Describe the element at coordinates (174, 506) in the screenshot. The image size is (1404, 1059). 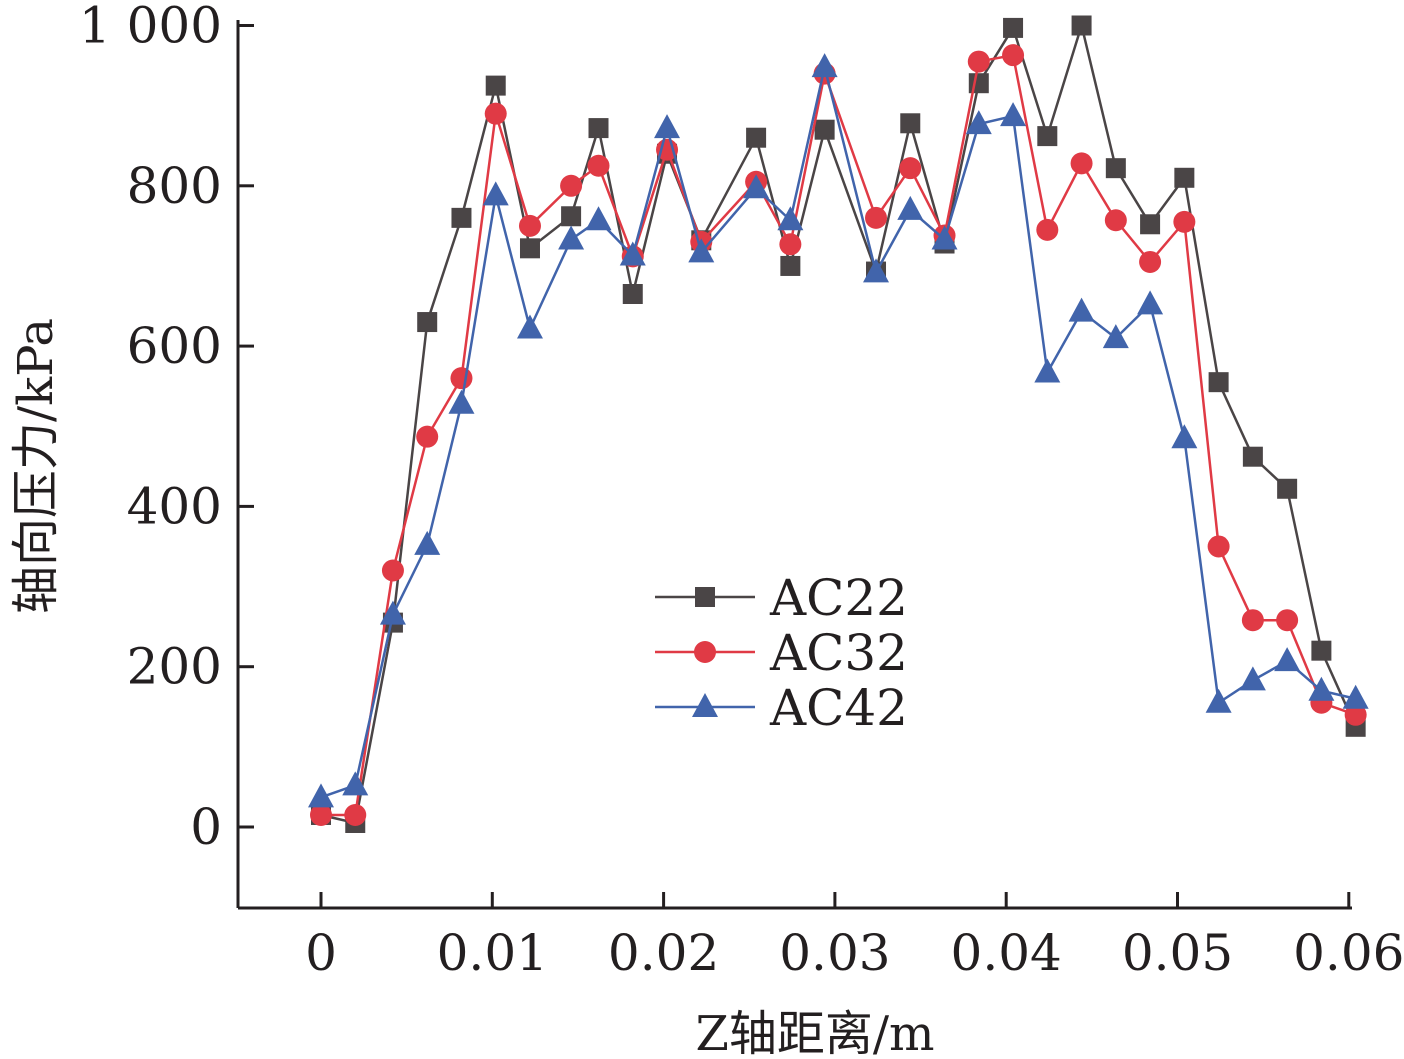
I see `y-tick-label: 400` at that location.